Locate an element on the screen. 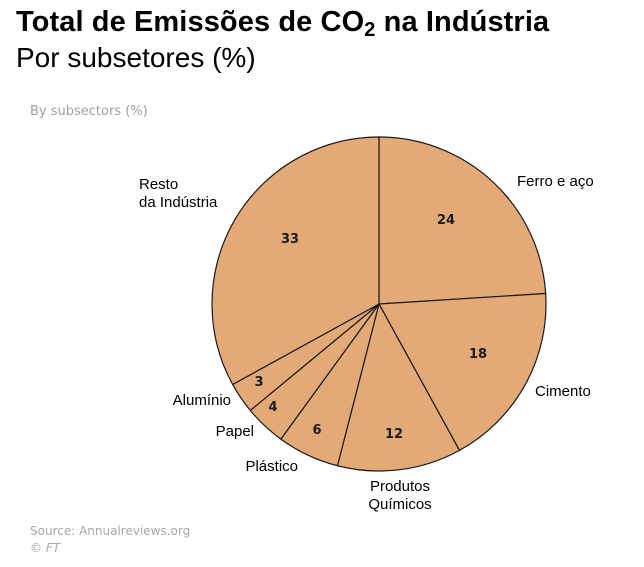 The height and width of the screenshot is (567, 644). slice-category-label: Ferro e aço is located at coordinates (555, 181).